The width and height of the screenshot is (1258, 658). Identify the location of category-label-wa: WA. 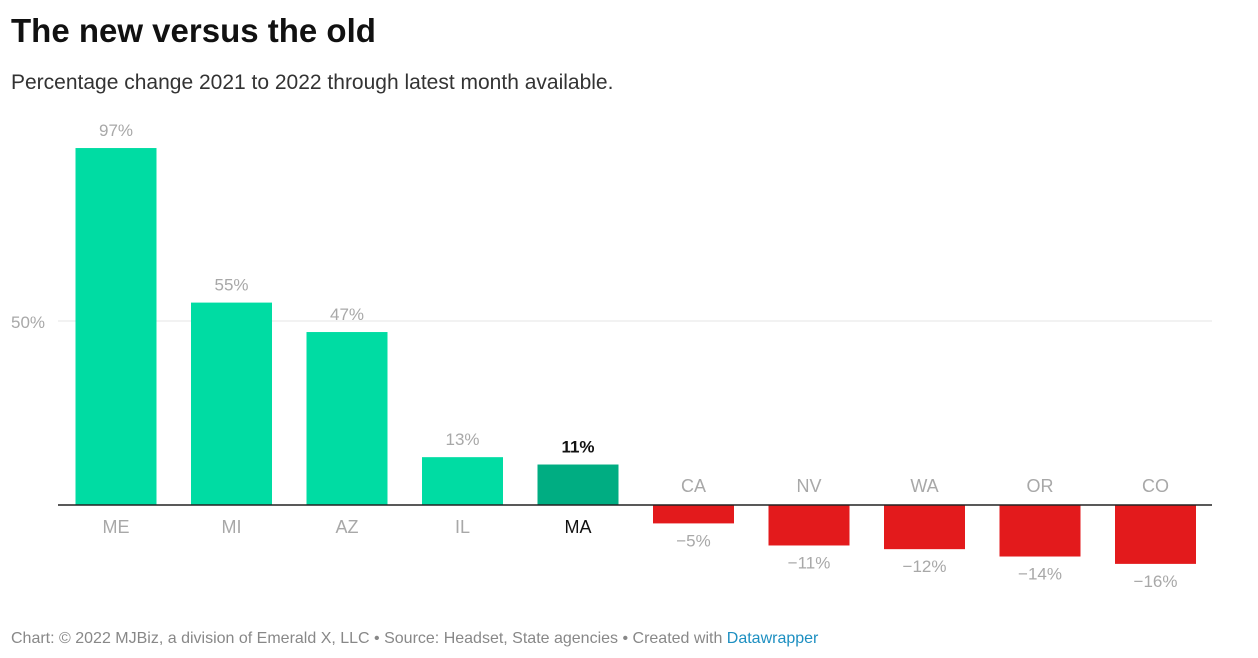
(924, 486).